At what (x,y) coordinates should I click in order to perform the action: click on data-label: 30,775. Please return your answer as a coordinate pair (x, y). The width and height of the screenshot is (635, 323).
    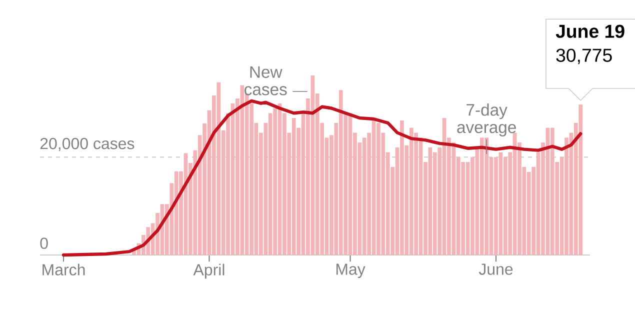
    Looking at the image, I should click on (584, 56).